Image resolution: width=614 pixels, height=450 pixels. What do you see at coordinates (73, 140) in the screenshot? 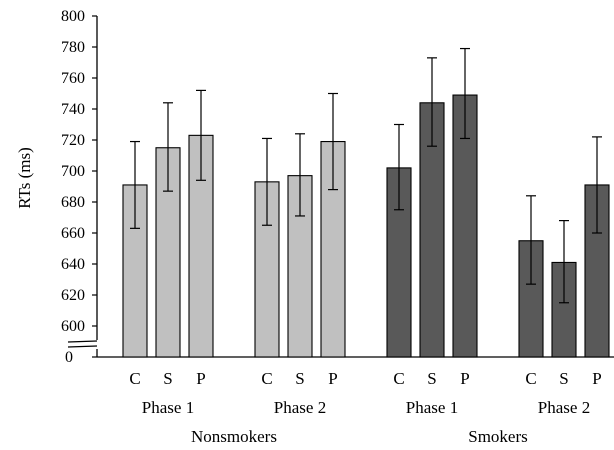
I see `y-tick-label: 720` at bounding box center [73, 140].